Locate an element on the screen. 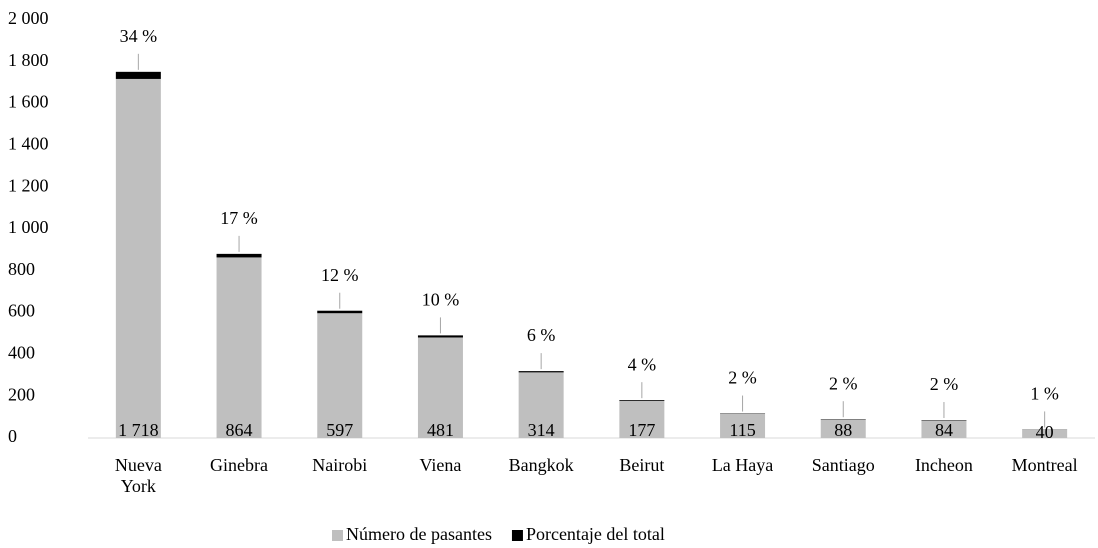 This screenshot has height=548, width=1098. value-label: 6 % is located at coordinates (541, 335).